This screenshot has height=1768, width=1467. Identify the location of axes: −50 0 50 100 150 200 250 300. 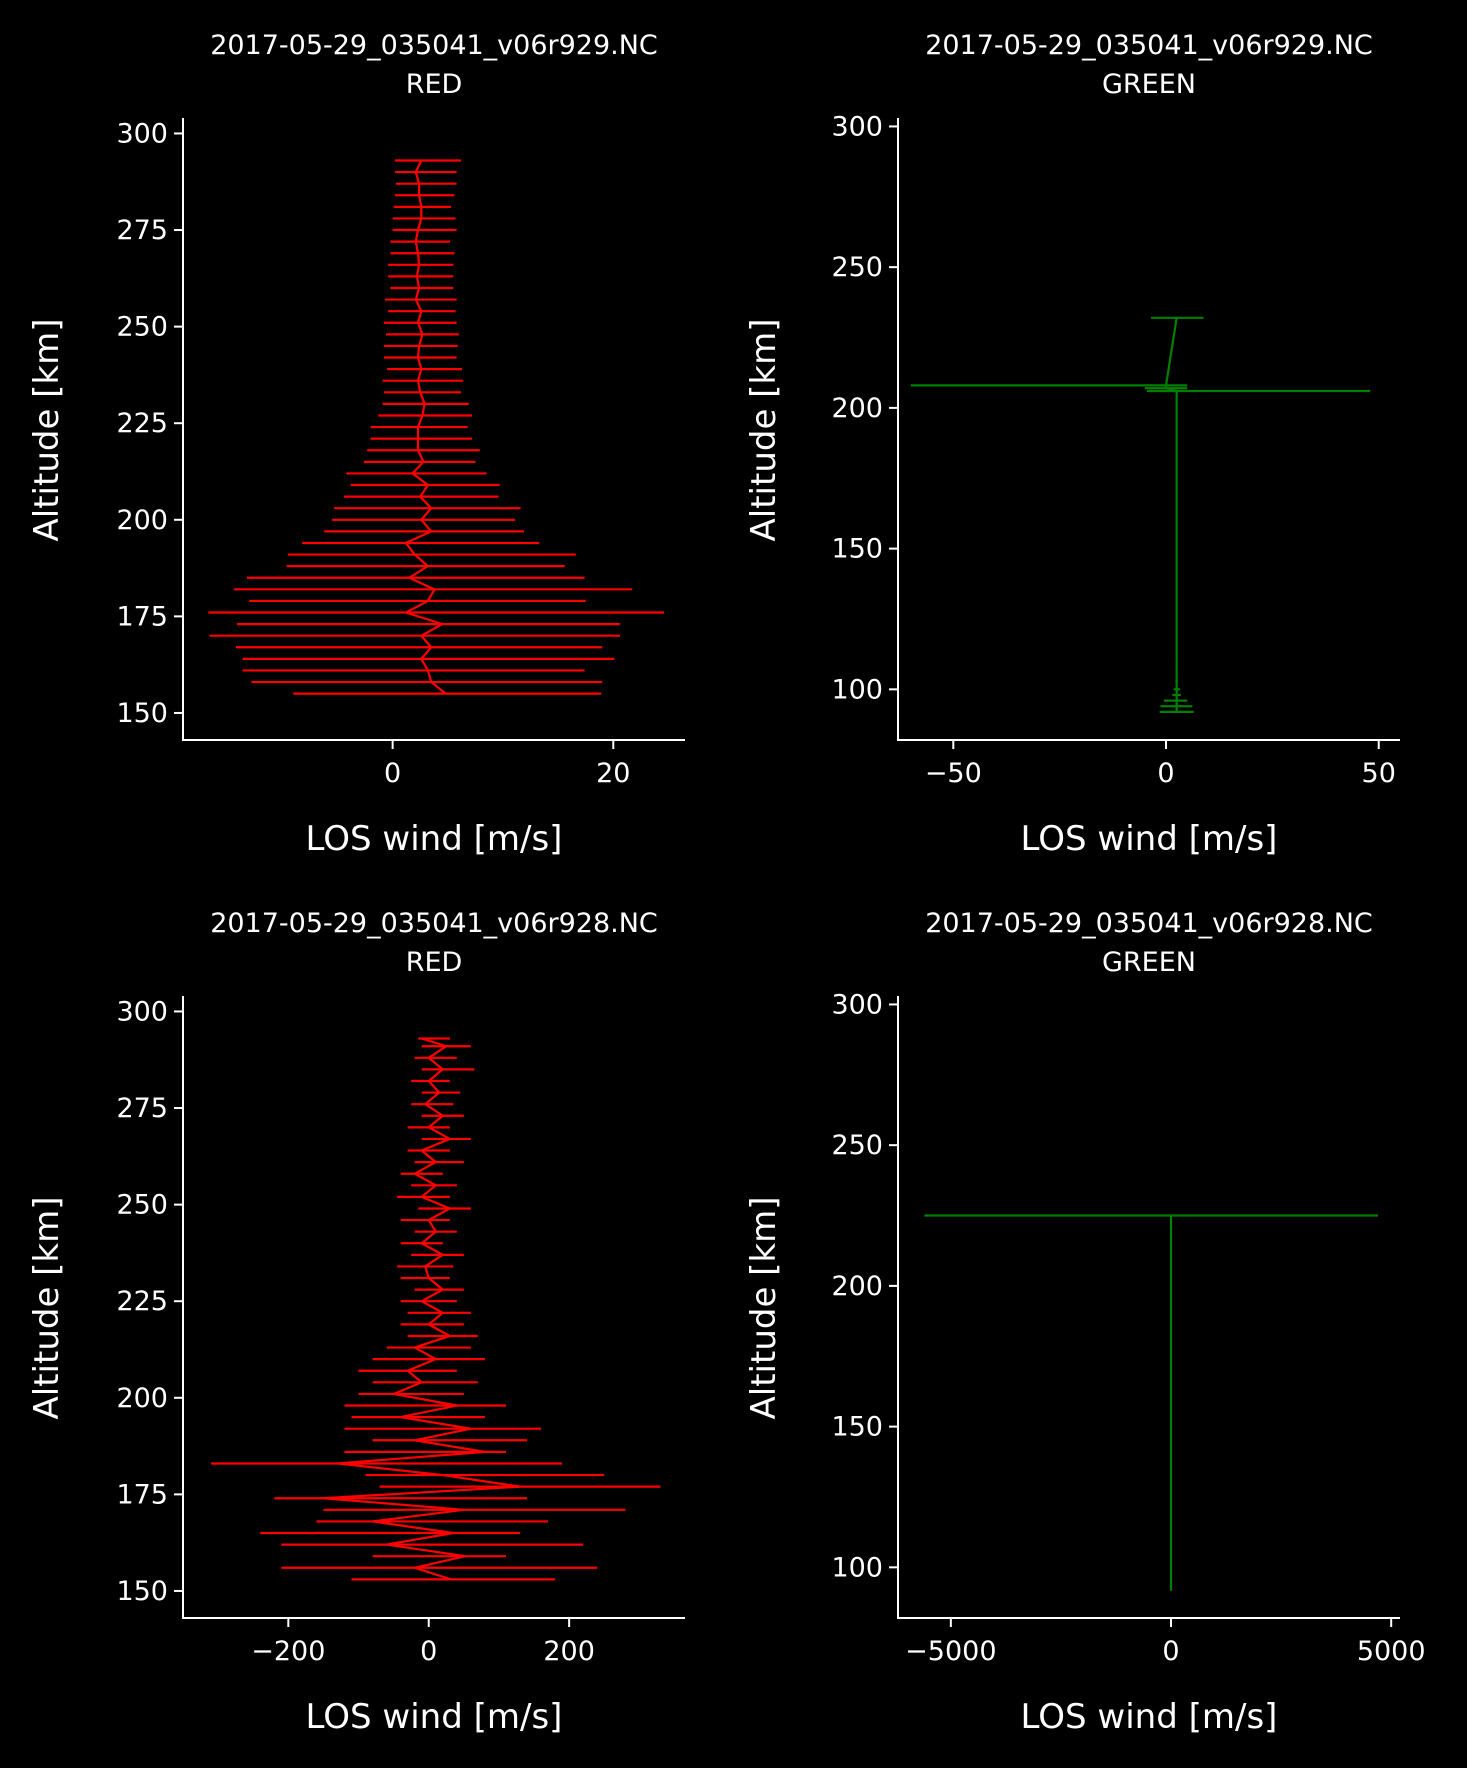
(1115, 450).